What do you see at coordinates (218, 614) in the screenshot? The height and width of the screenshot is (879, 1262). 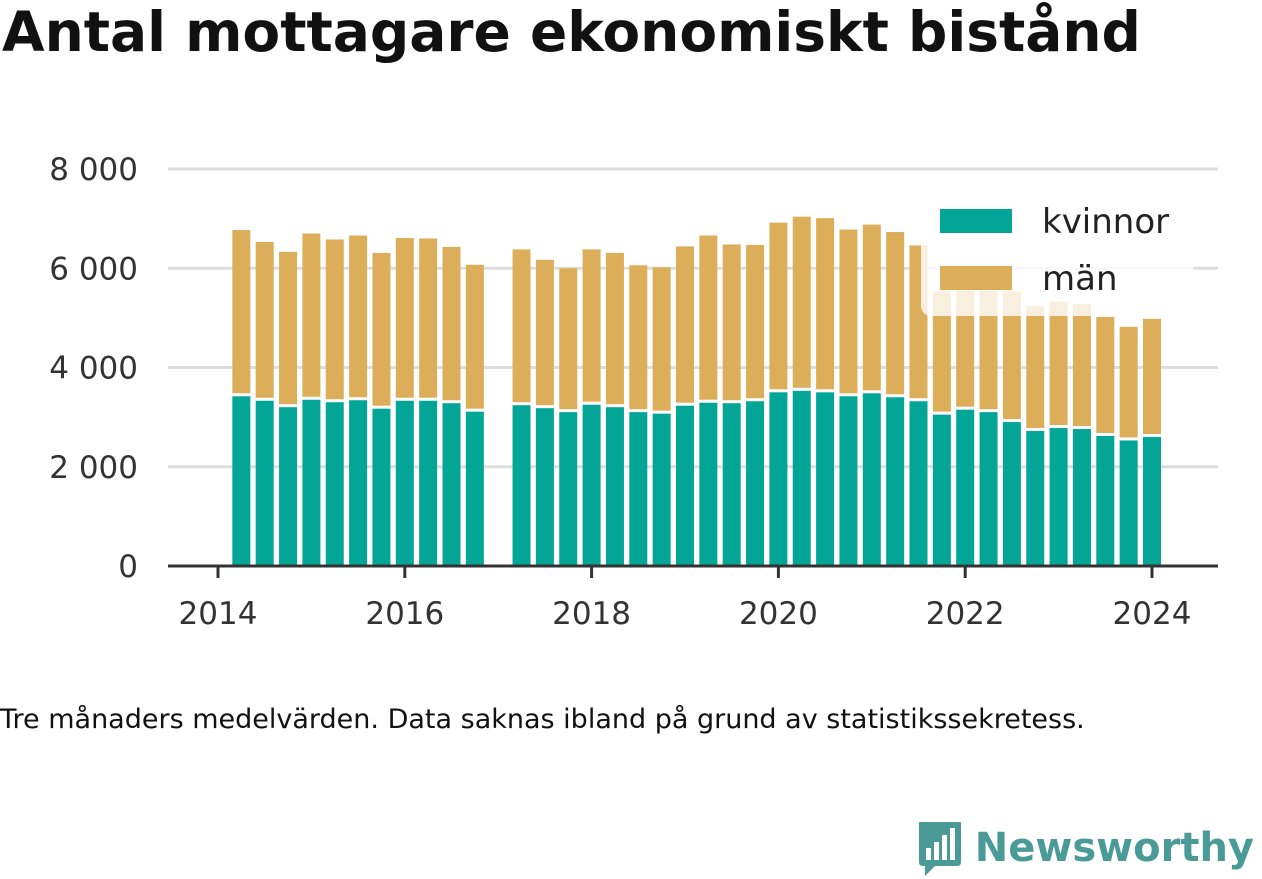 I see `x-tick-label: 2014` at bounding box center [218, 614].